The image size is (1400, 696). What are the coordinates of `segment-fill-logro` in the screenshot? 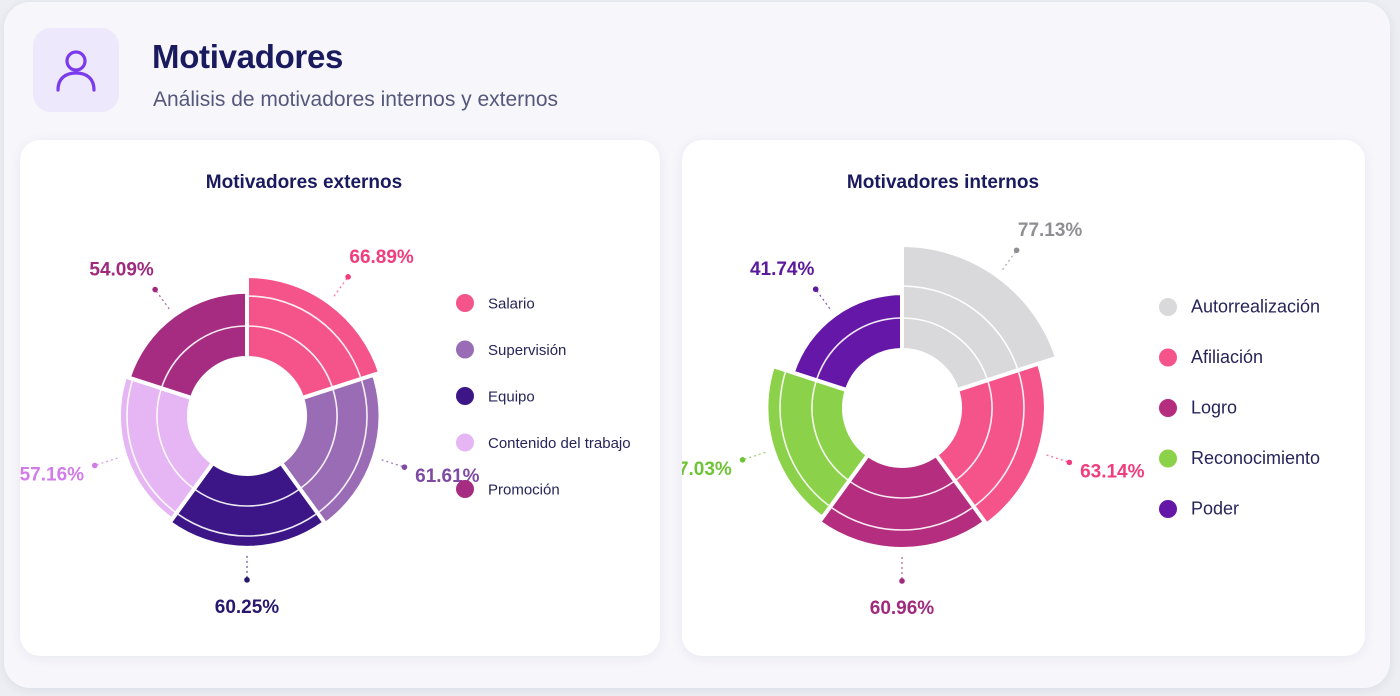 It's located at (902, 501).